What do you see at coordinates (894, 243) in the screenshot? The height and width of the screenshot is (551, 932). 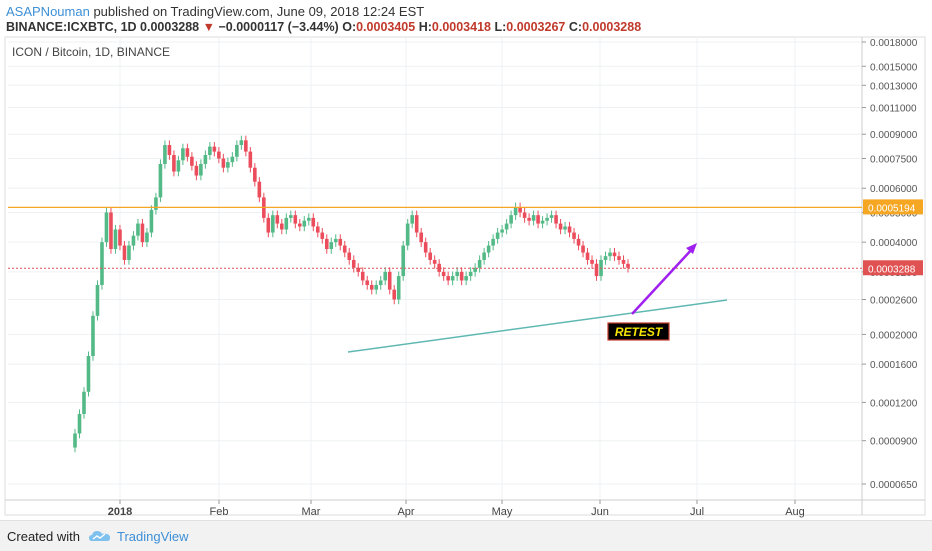 I see `price-tick: 0.0004000` at bounding box center [894, 243].